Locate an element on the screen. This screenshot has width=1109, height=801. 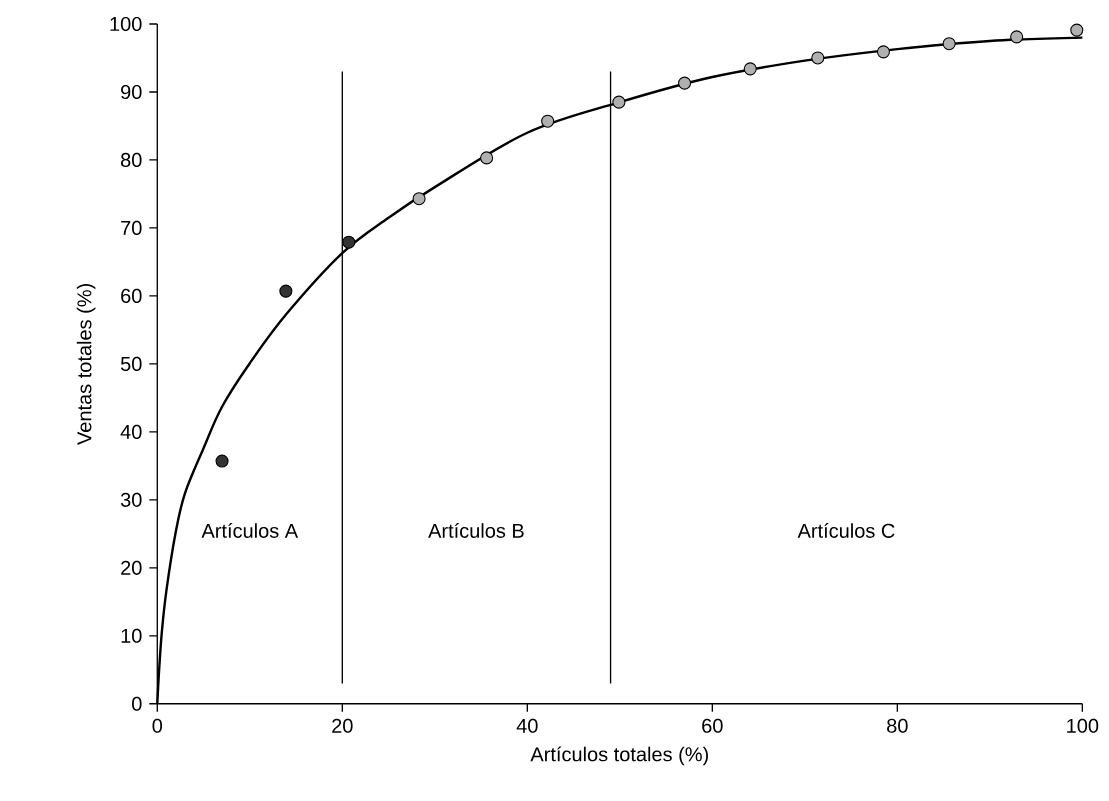
x-axis-title: Artículos totales (%) is located at coordinates (619, 756).